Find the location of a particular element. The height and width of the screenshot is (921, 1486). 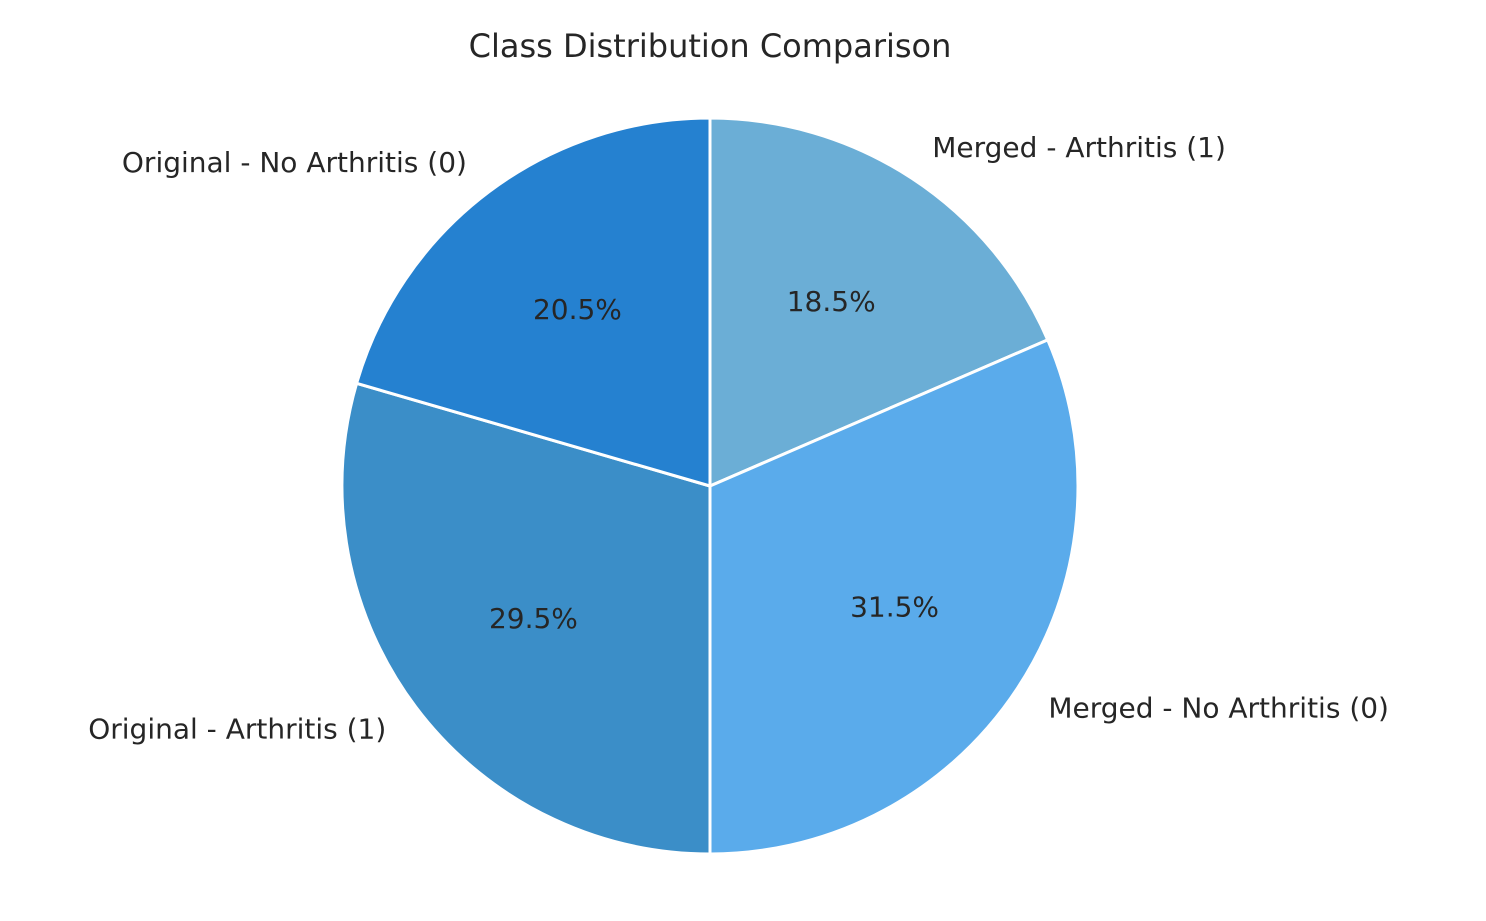

chart-title: Class Distribution Comparison is located at coordinates (710, 46).